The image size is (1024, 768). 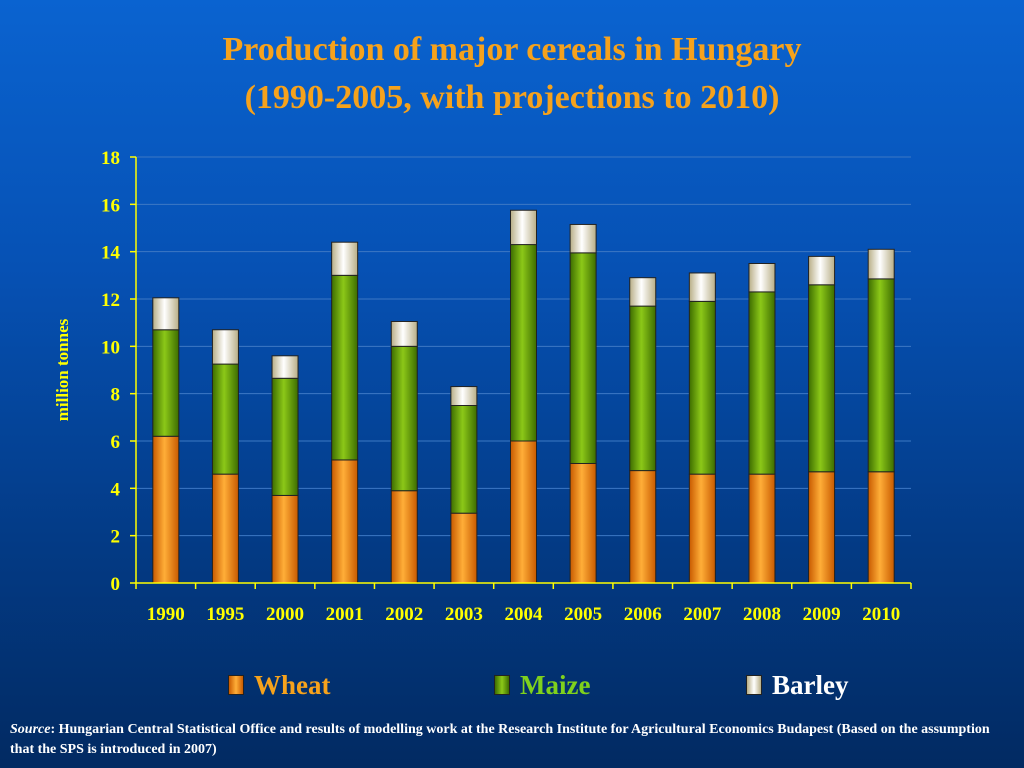 What do you see at coordinates (822, 270) in the screenshot?
I see `bar-barley-2009` at bounding box center [822, 270].